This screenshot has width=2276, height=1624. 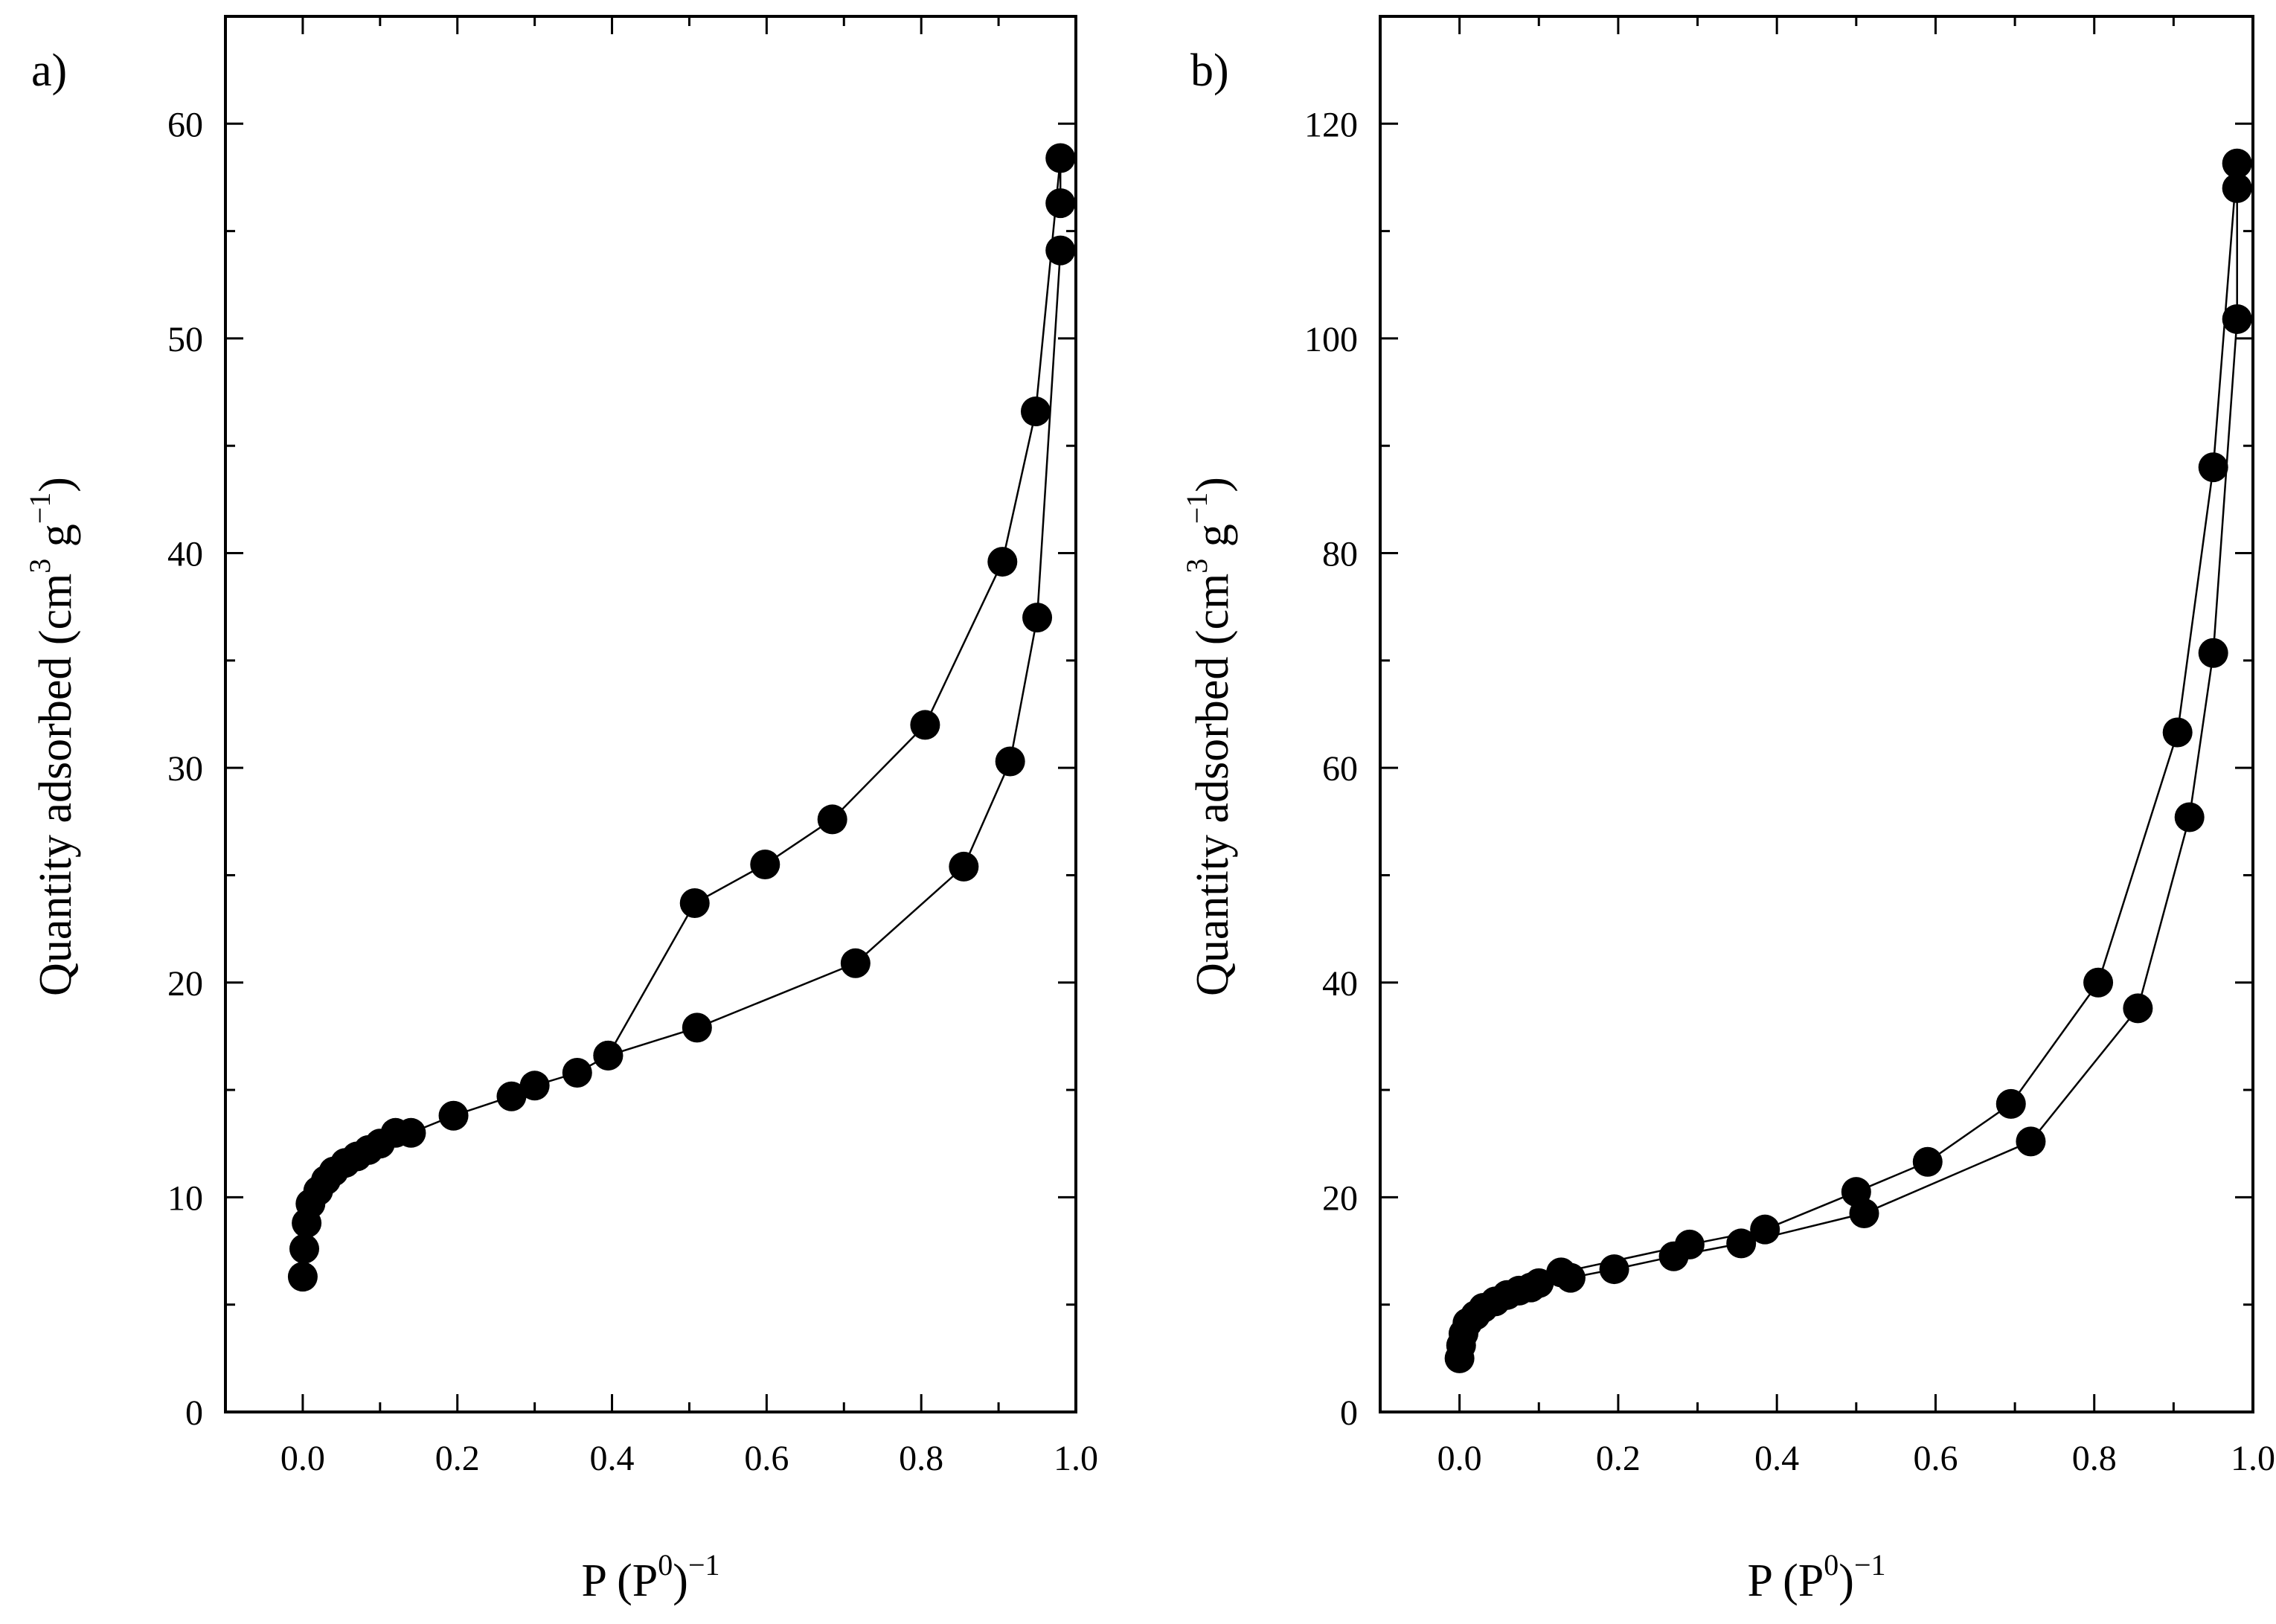 I want to click on panel-label: a), so click(x=49, y=70).